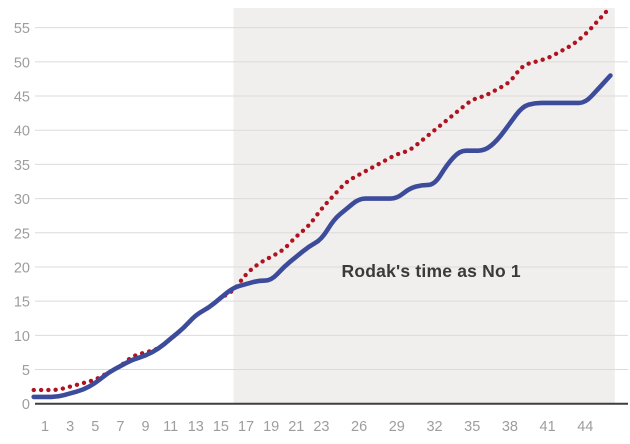 This screenshot has width=630, height=444. What do you see at coordinates (22, 234) in the screenshot?
I see `y-axis-tick-label: 25` at bounding box center [22, 234].